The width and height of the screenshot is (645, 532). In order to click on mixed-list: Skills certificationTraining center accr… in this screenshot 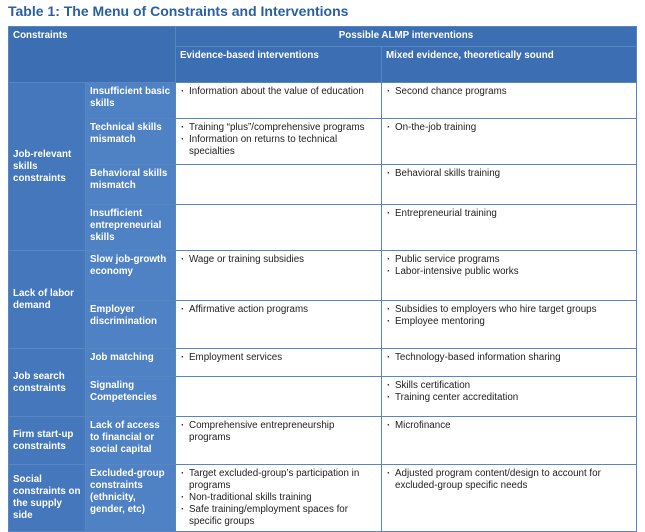, I will do `click(509, 392)`.